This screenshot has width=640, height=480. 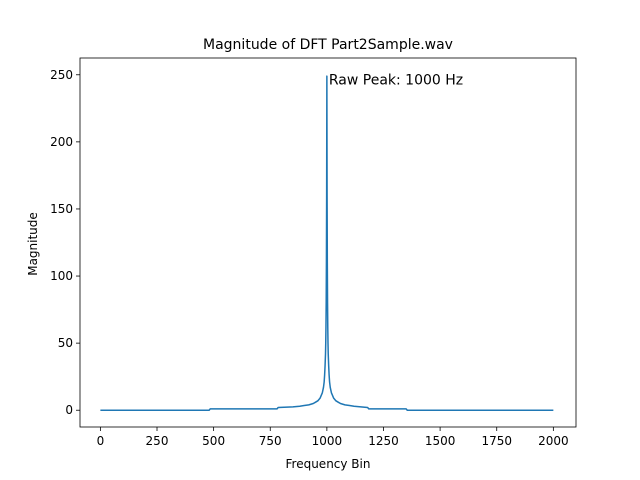 What do you see at coordinates (496, 441) in the screenshot?
I see `x-tick-label: 1750` at bounding box center [496, 441].